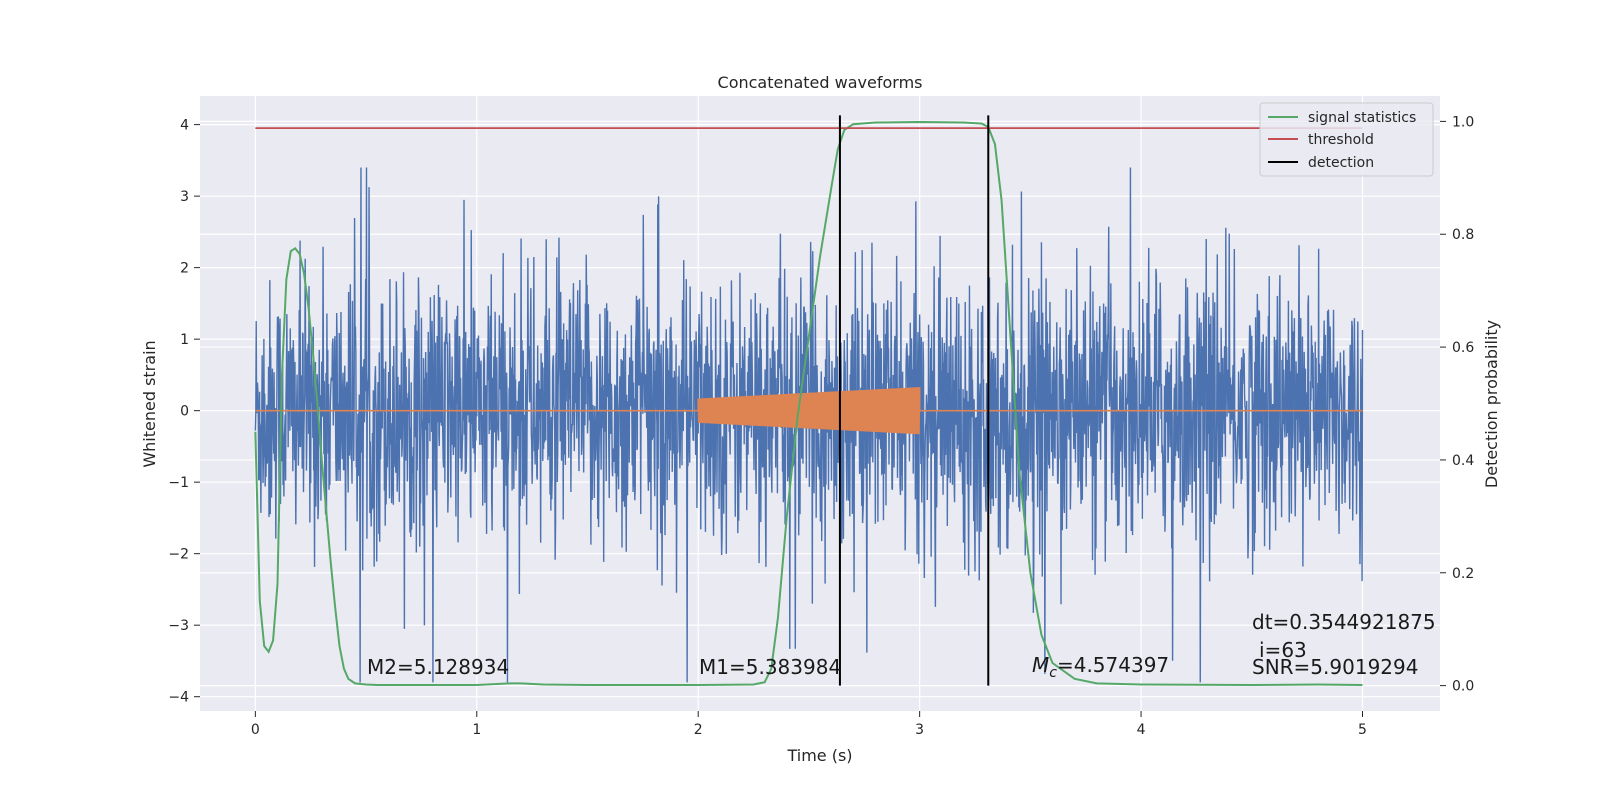  I want to click on x-axis-label: Time (s), so click(819, 755).